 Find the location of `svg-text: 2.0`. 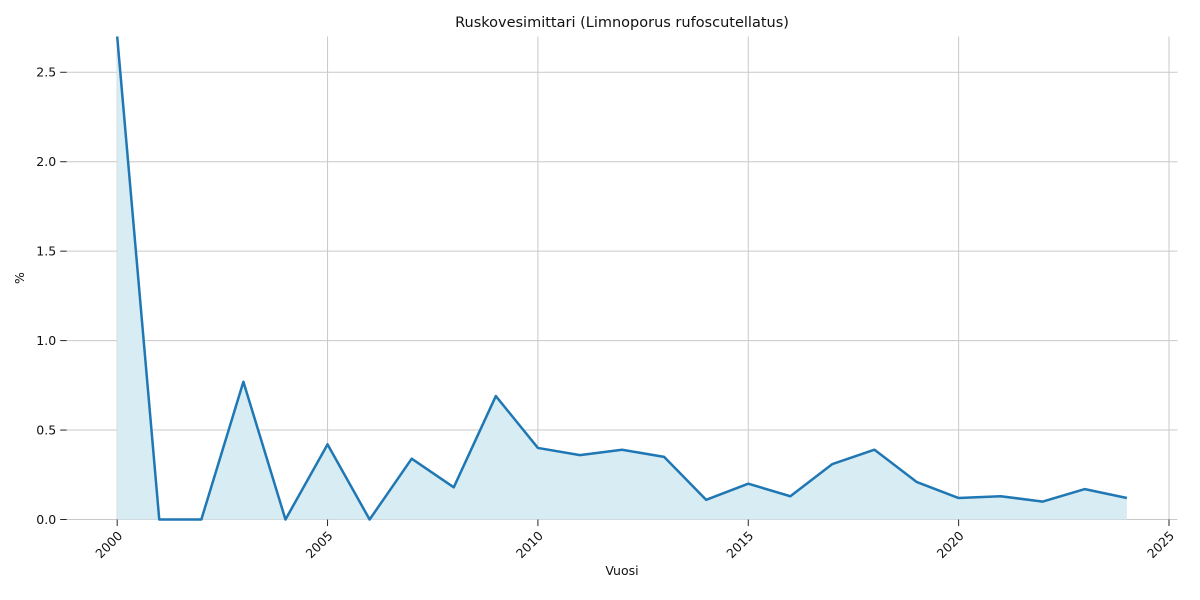

svg-text: 2.0 is located at coordinates (46, 161).